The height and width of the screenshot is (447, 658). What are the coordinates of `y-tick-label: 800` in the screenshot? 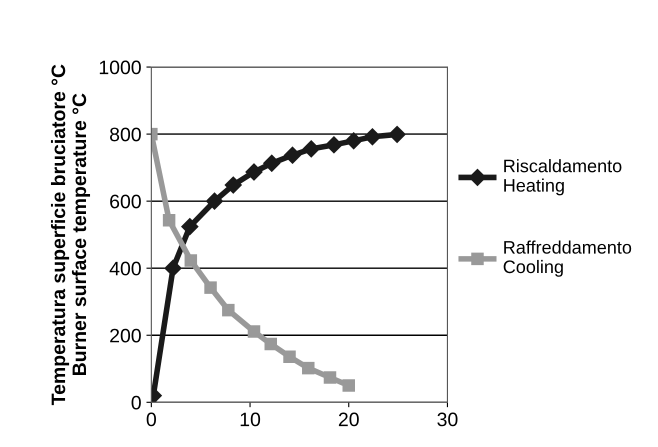 It's located at (125, 135).